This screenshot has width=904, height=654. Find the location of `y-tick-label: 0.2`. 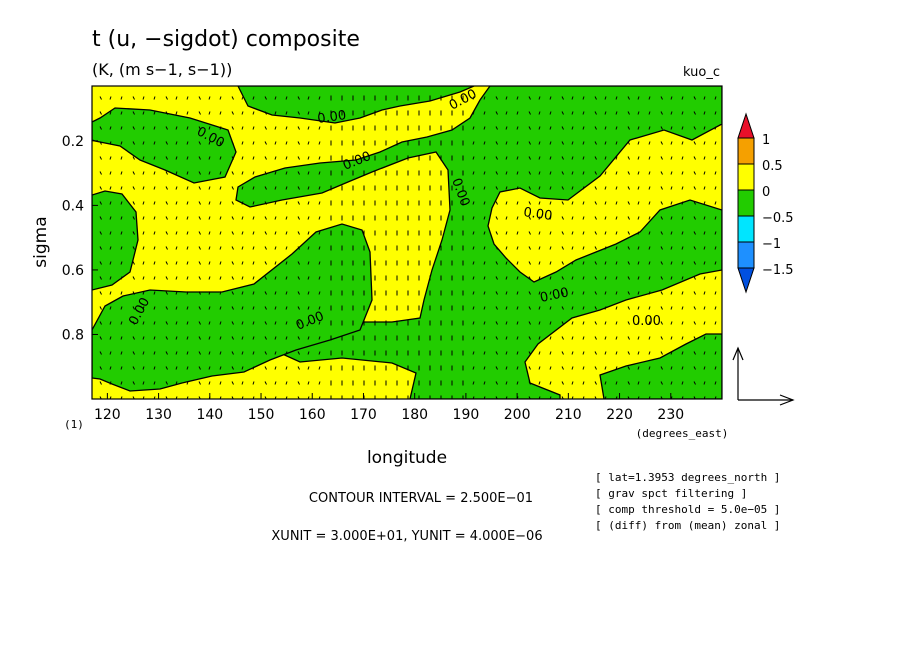

y-tick-label: 0.2 is located at coordinates (73, 142).